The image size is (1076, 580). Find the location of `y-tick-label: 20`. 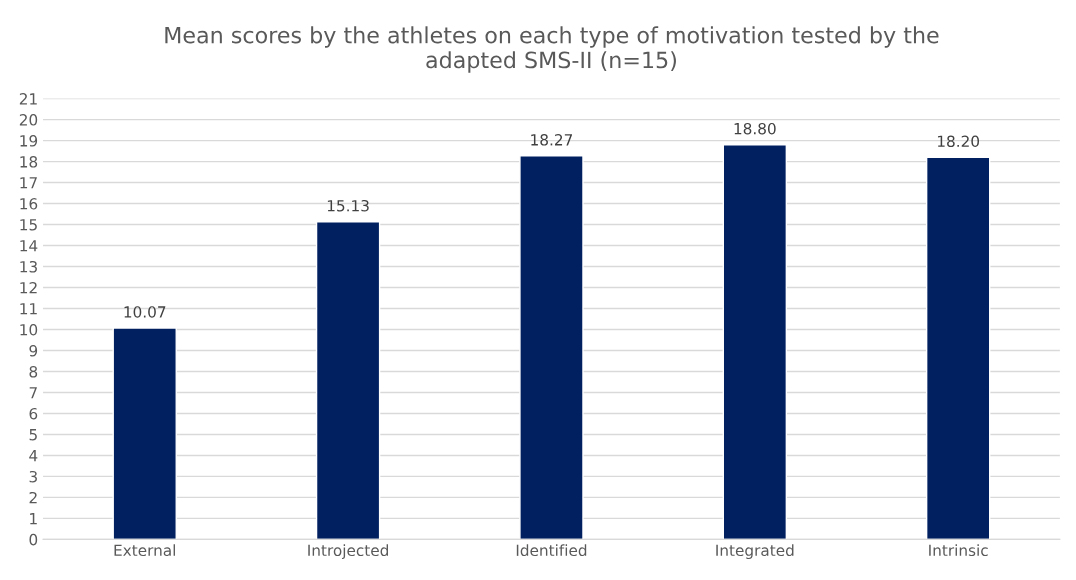

y-tick-label: 20 is located at coordinates (28, 120).